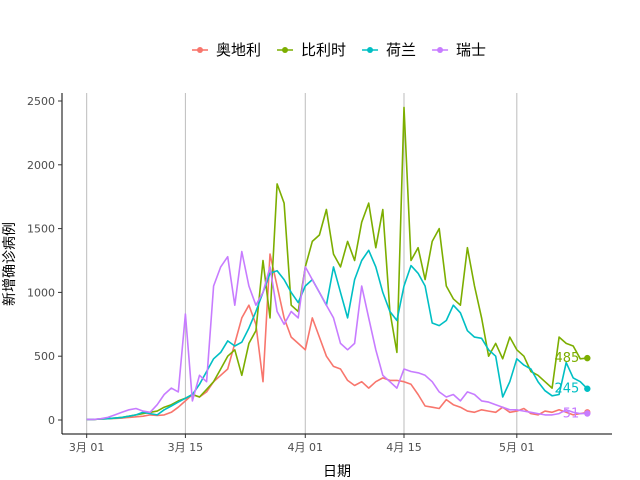  I want to click on y-tick-label: 0, so click(51, 420).